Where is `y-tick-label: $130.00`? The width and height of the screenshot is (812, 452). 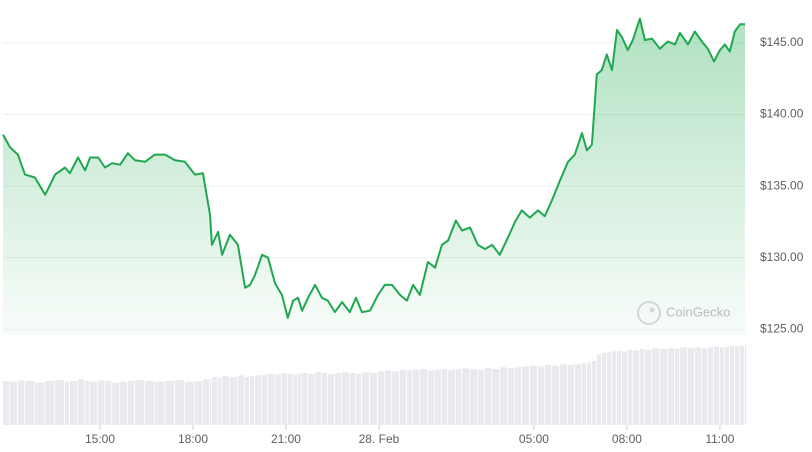 y-tick-label: $130.00 is located at coordinates (782, 257).